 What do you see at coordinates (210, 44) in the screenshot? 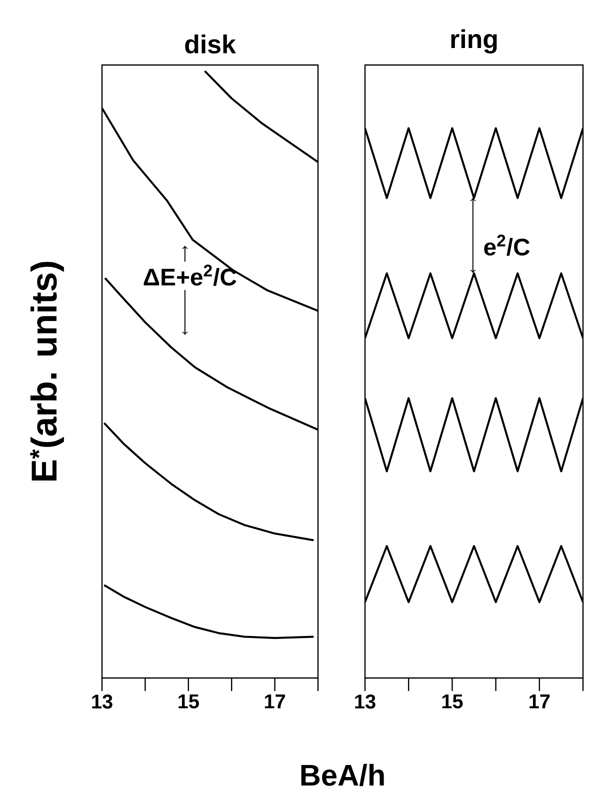
I see `chart-title: disk` at bounding box center [210, 44].